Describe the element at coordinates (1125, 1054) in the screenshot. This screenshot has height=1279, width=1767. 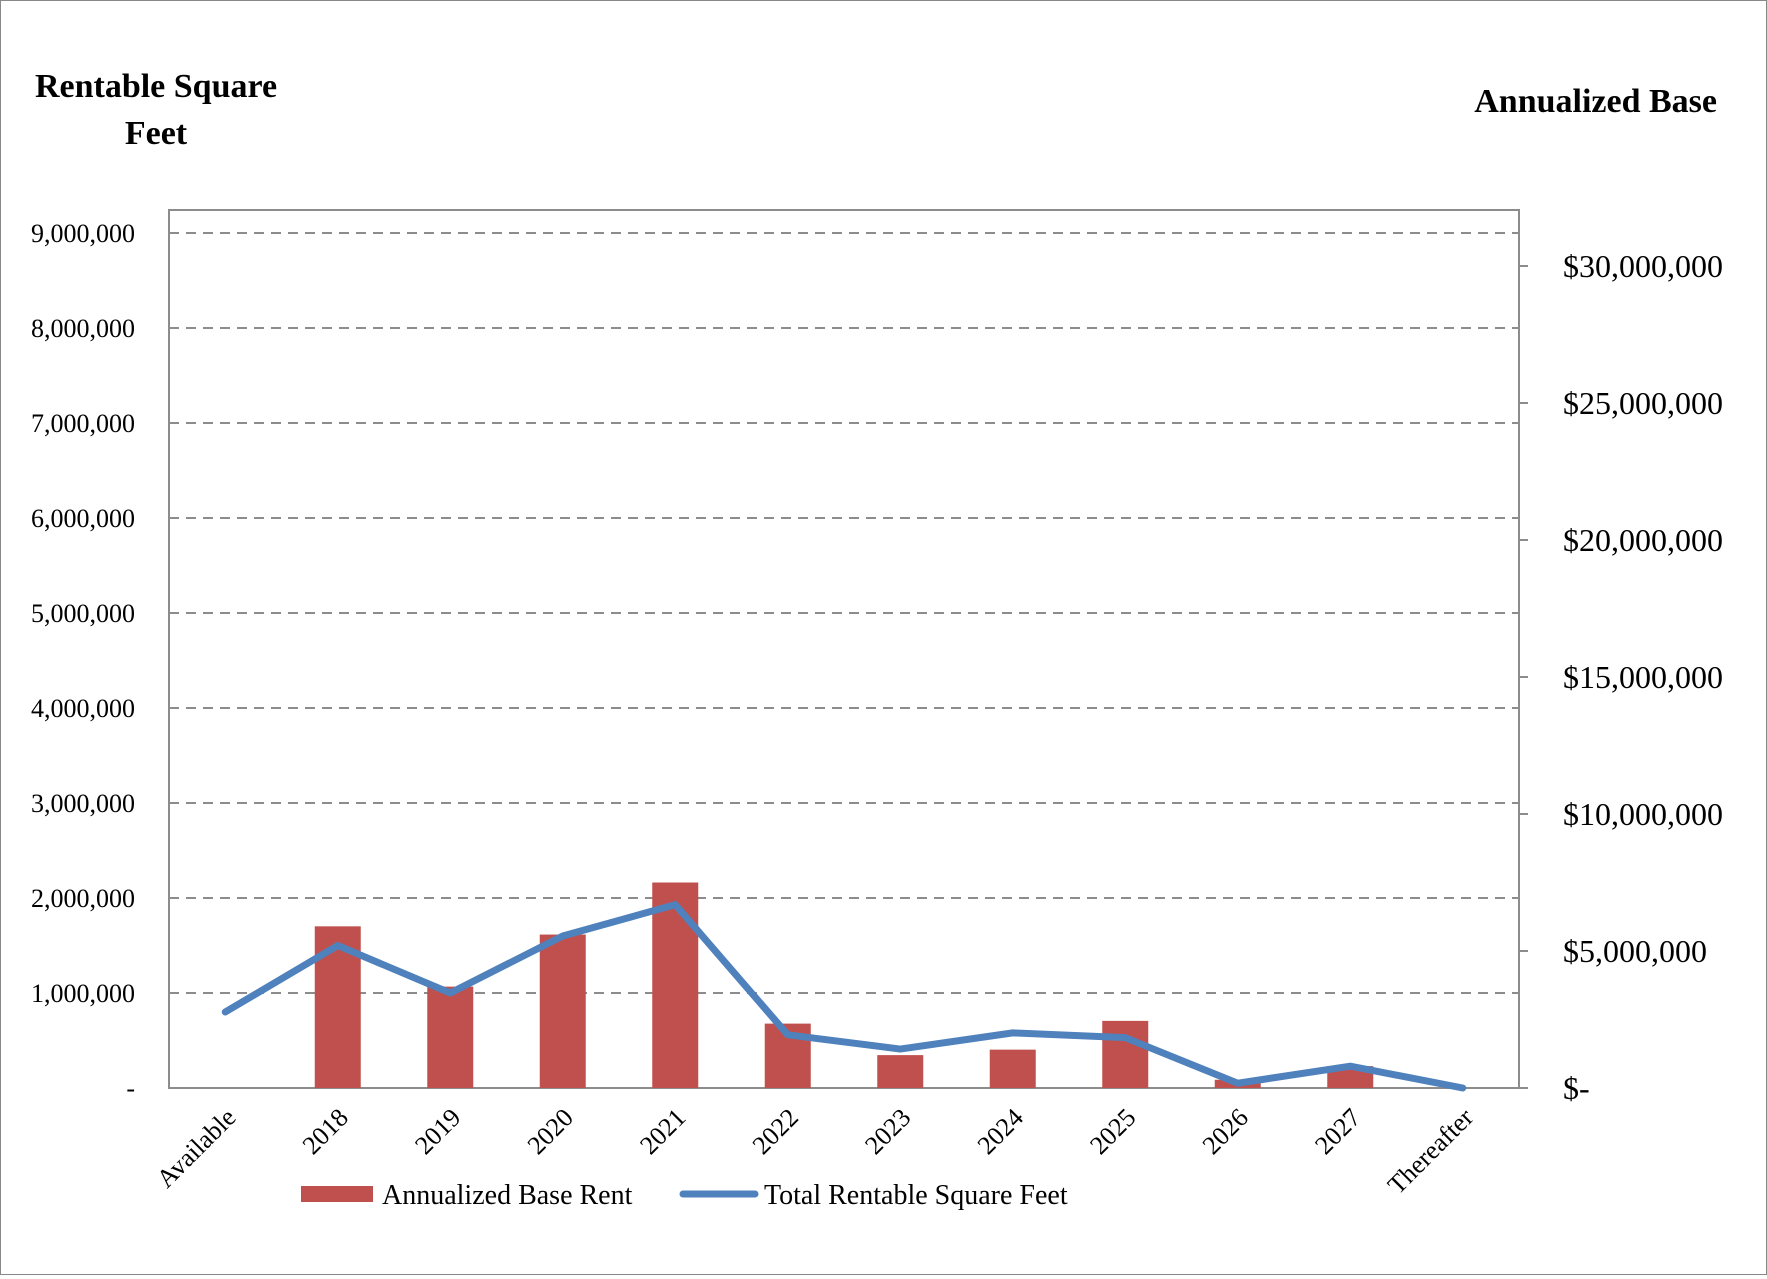
I see `bar-2025` at that location.